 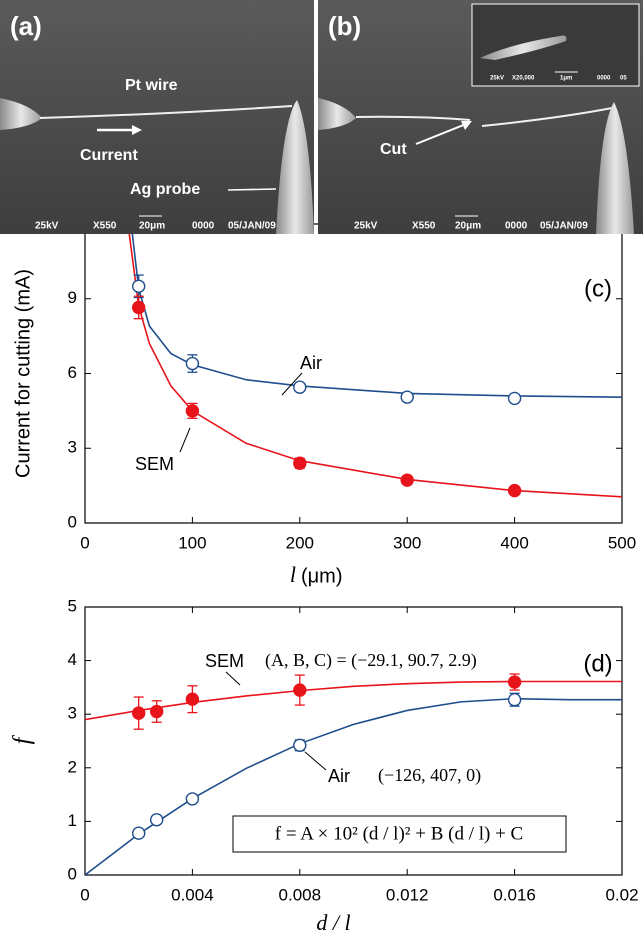 I want to click on inset, so click(x=555, y=45).